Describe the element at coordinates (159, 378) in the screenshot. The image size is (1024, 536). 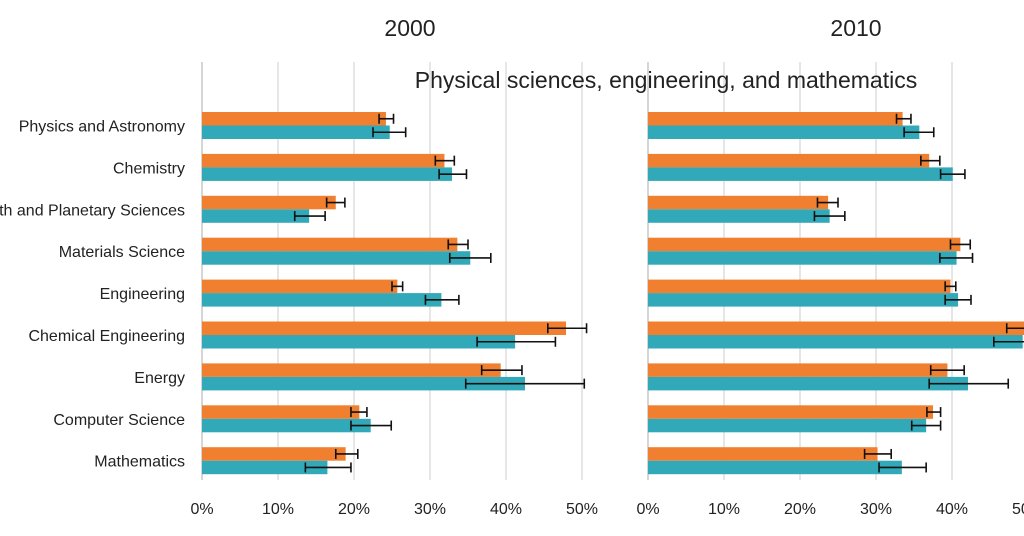
I see `category-label: Energy` at that location.